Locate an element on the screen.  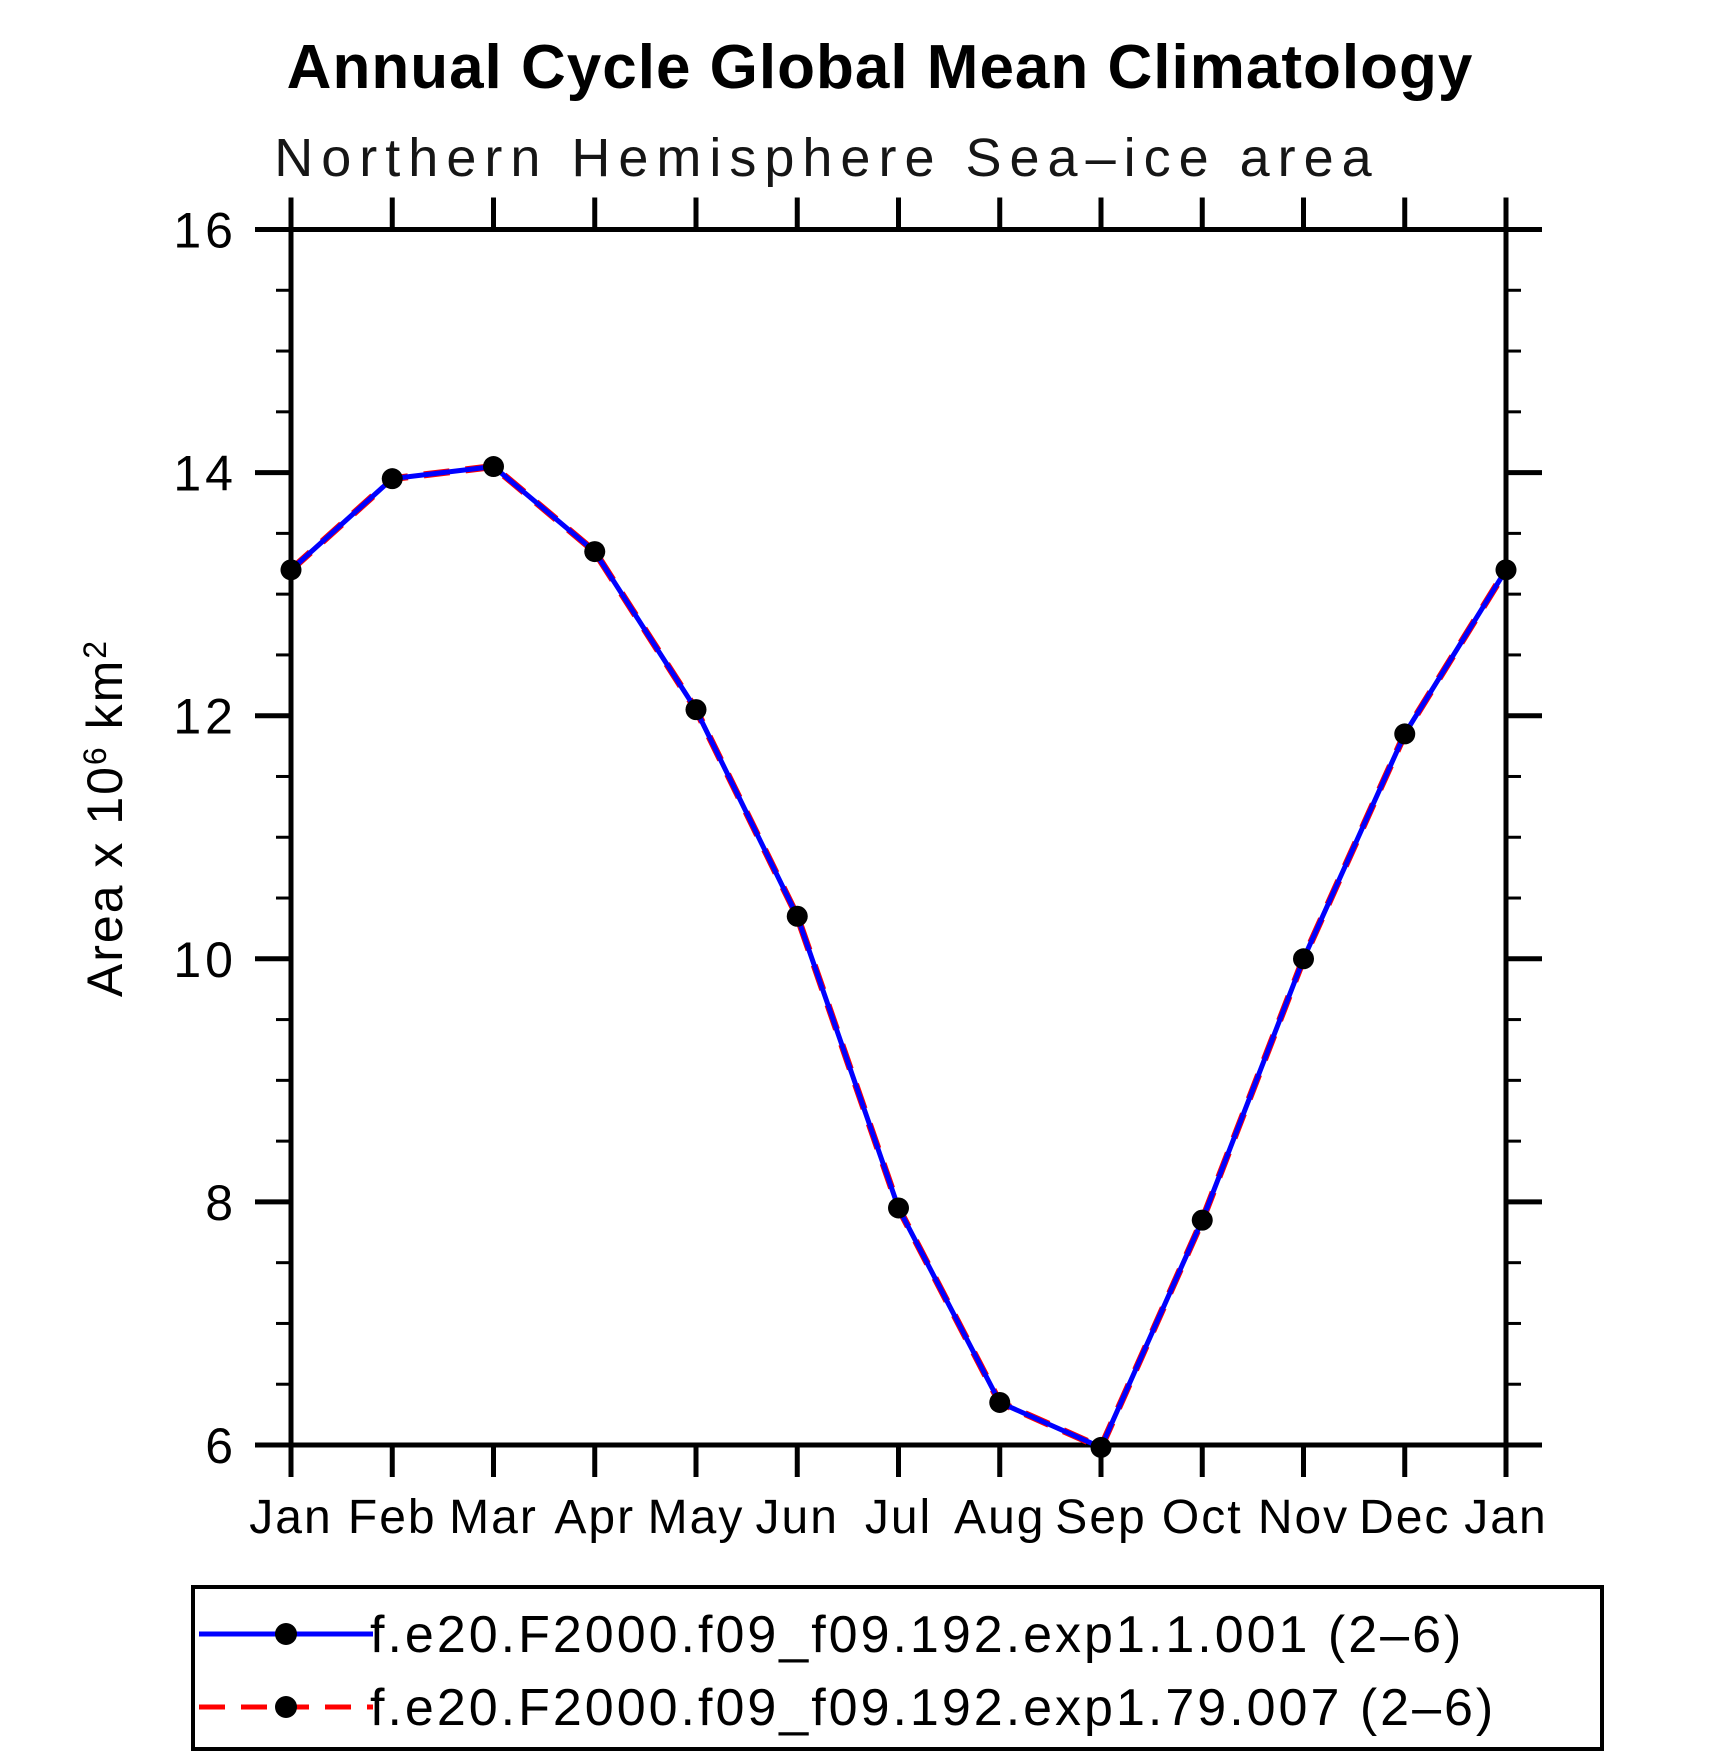
y-tick-labels: 6 8 10 12 14 16 is located at coordinates (205, 839).